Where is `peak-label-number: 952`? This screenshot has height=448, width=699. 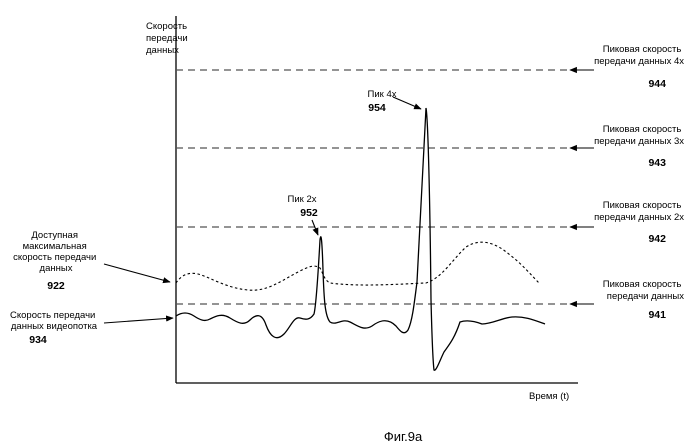
peak-label-number: 952 is located at coordinates (309, 213).